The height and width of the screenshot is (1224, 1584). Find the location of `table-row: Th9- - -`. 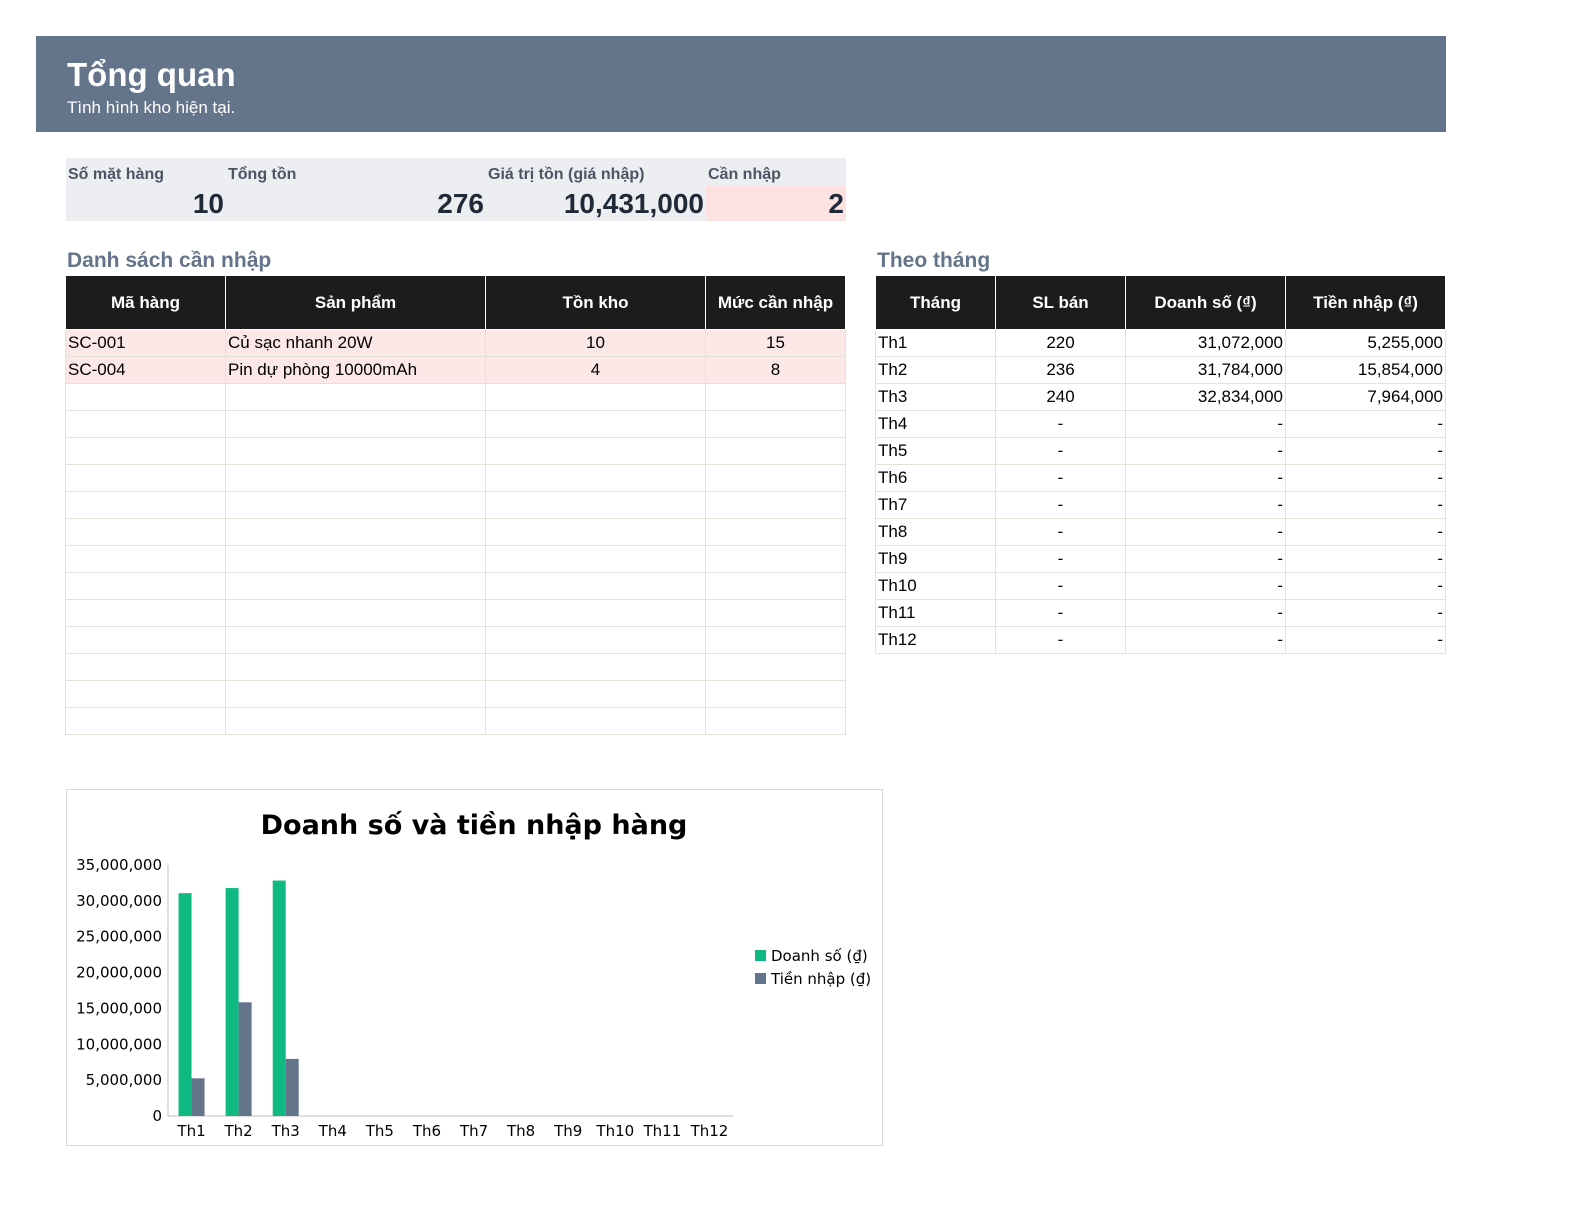

table-row: Th9- - - is located at coordinates (1160, 559).